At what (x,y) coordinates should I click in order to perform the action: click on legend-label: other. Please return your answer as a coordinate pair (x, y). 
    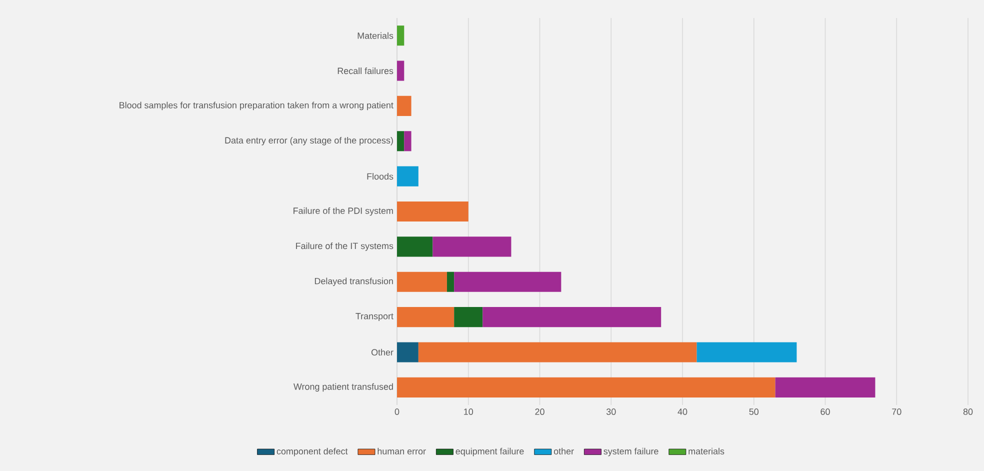
    Looking at the image, I should click on (564, 451).